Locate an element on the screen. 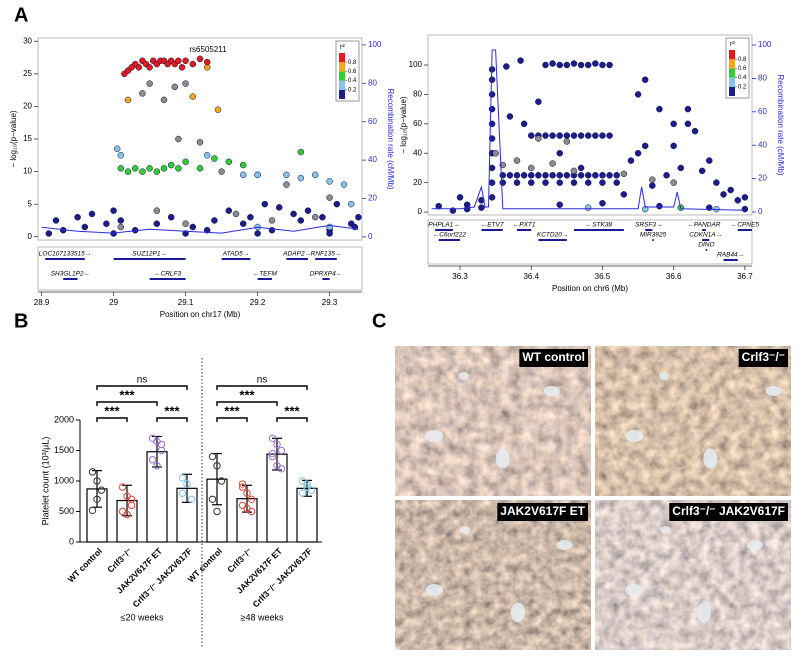 This screenshot has height=662, width=800. y-tick-label: 80 is located at coordinates (417, 94).